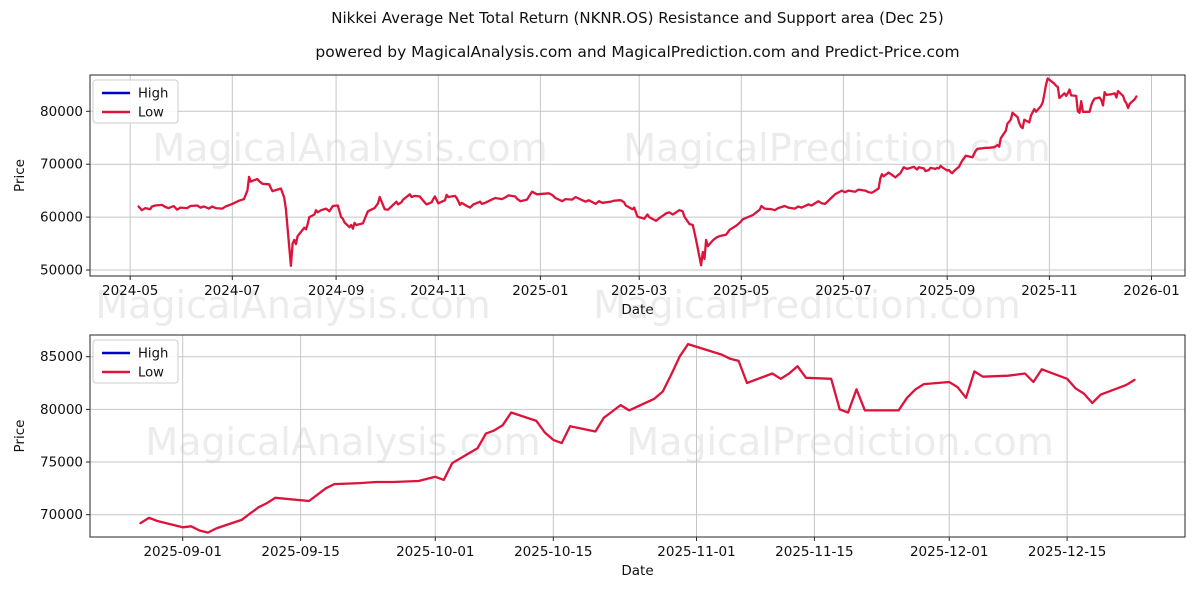 Image resolution: width=1200 pixels, height=600 pixels. What do you see at coordinates (553, 552) in the screenshot?
I see `x-tick-label: 2025-10-15` at bounding box center [553, 552].